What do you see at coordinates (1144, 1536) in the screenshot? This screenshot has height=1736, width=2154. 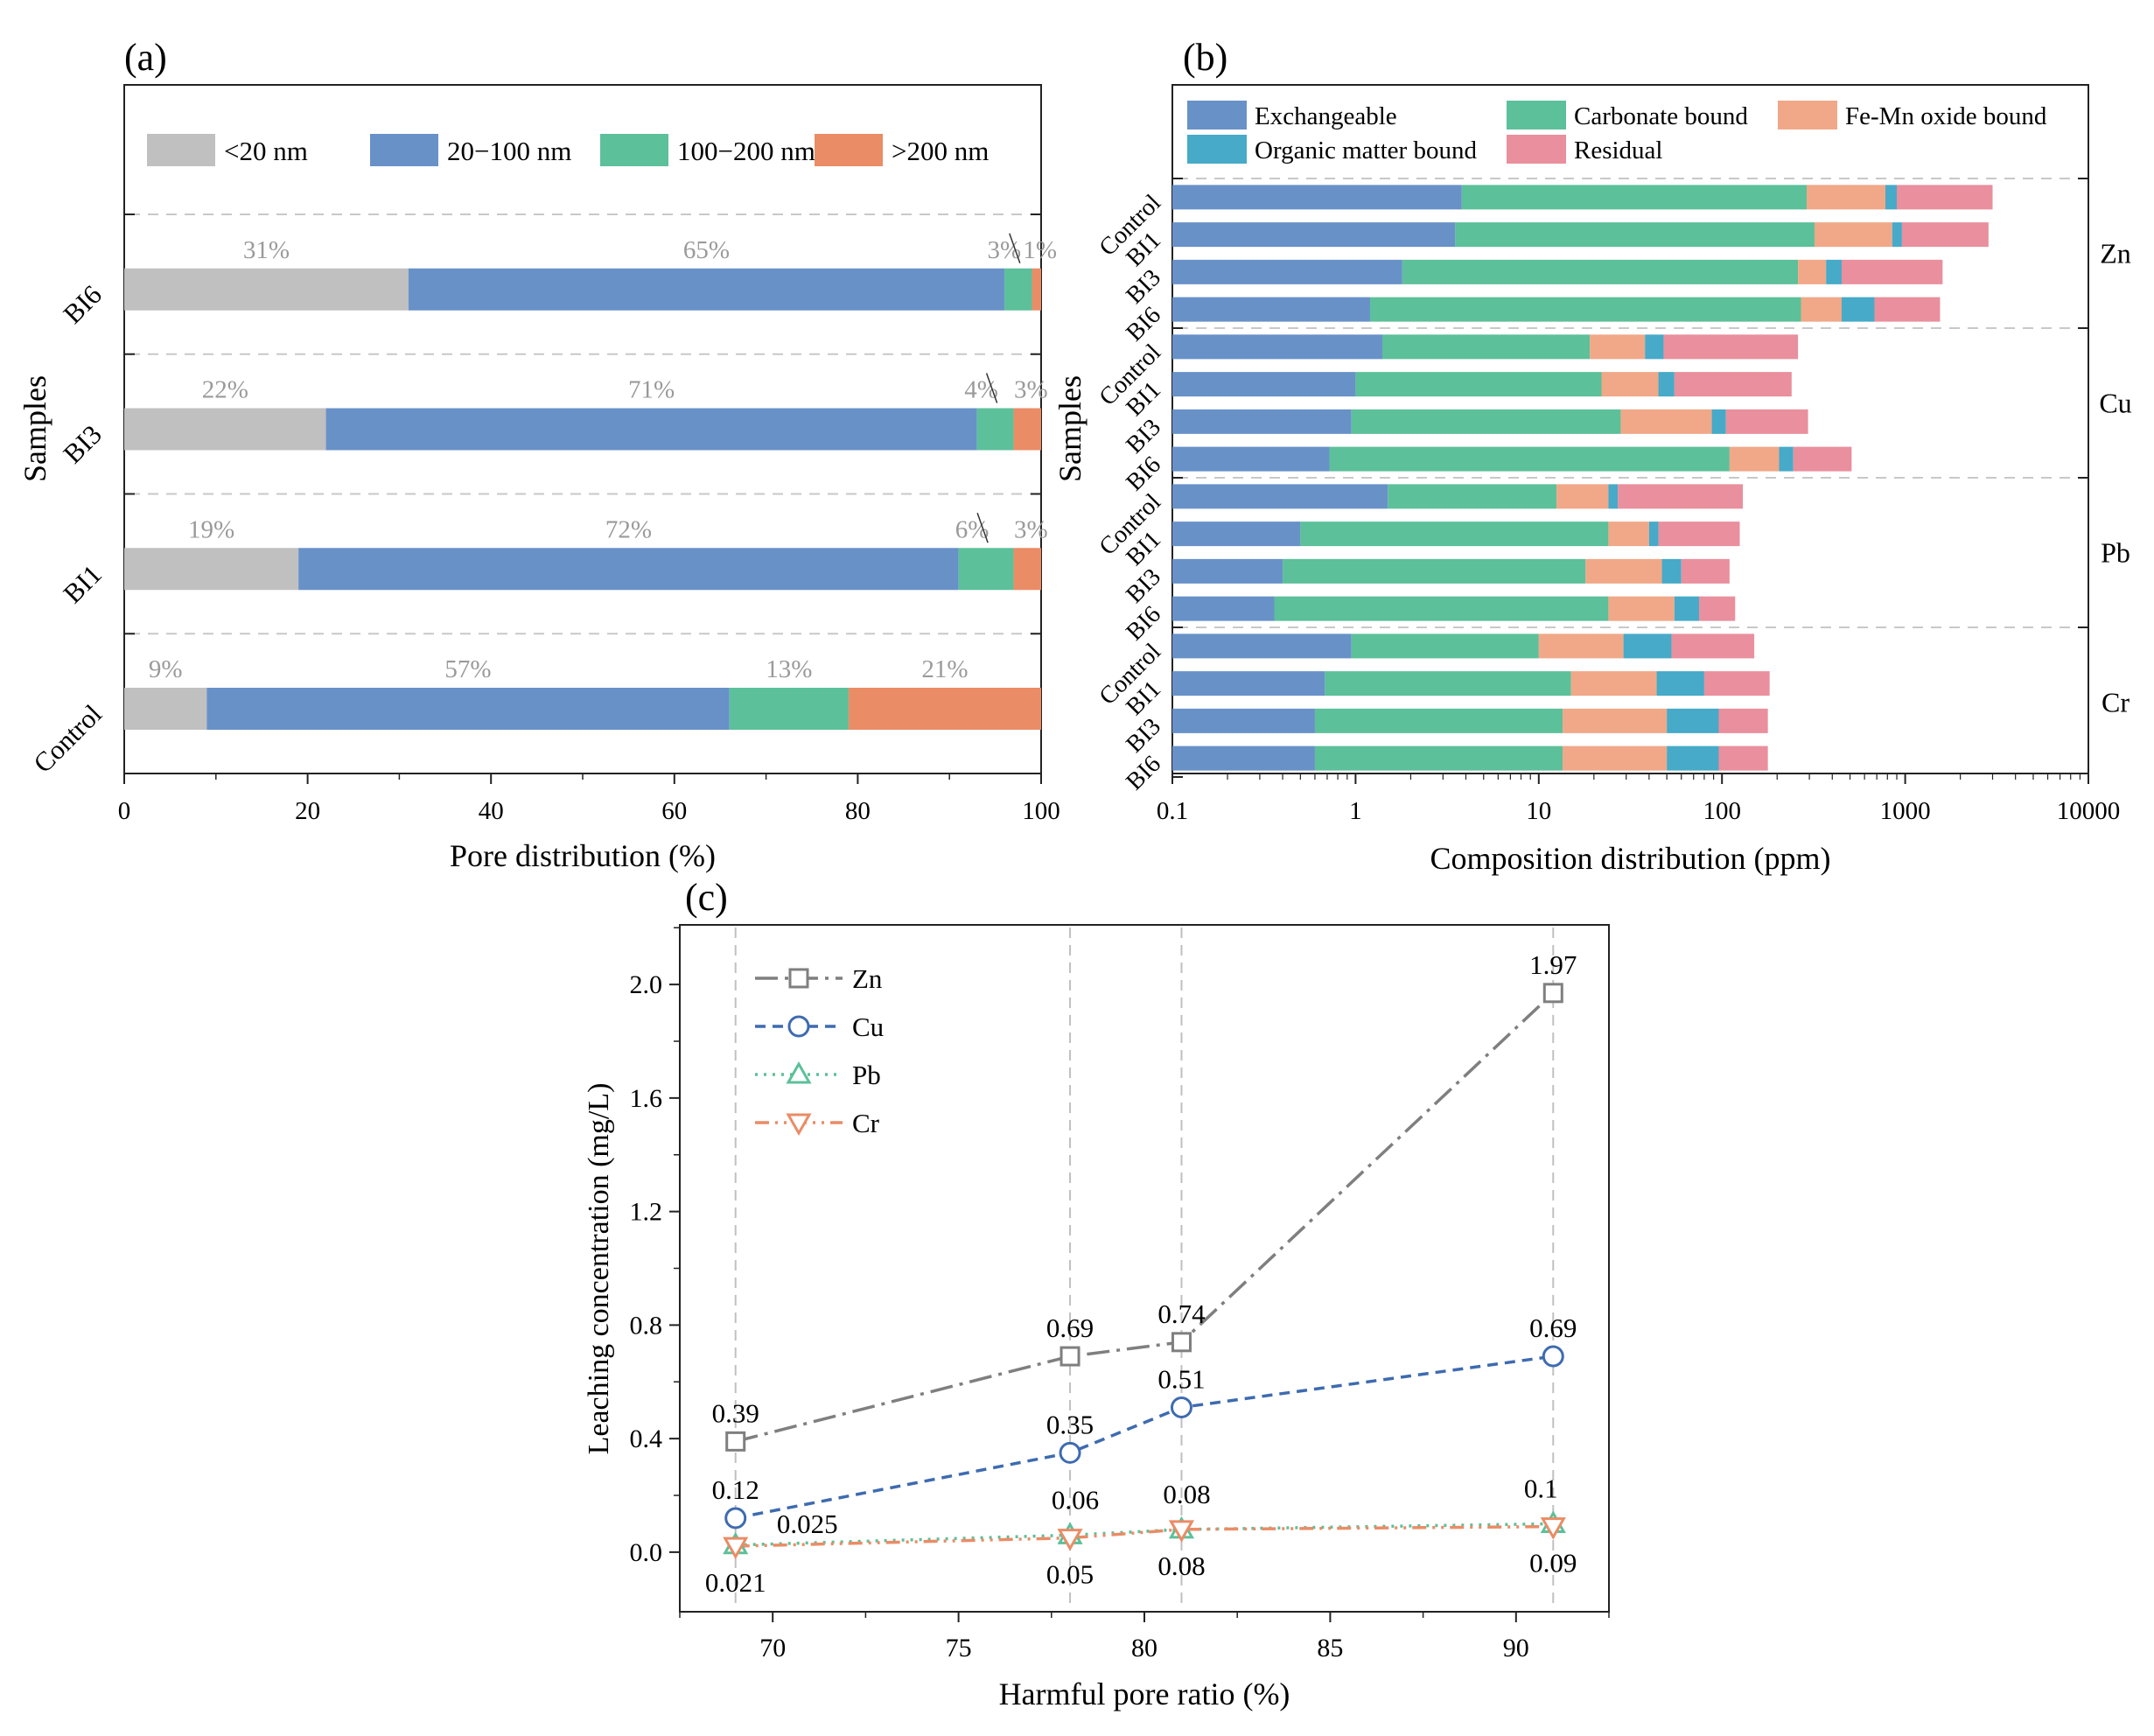 I see `series-line-cr` at bounding box center [1144, 1536].